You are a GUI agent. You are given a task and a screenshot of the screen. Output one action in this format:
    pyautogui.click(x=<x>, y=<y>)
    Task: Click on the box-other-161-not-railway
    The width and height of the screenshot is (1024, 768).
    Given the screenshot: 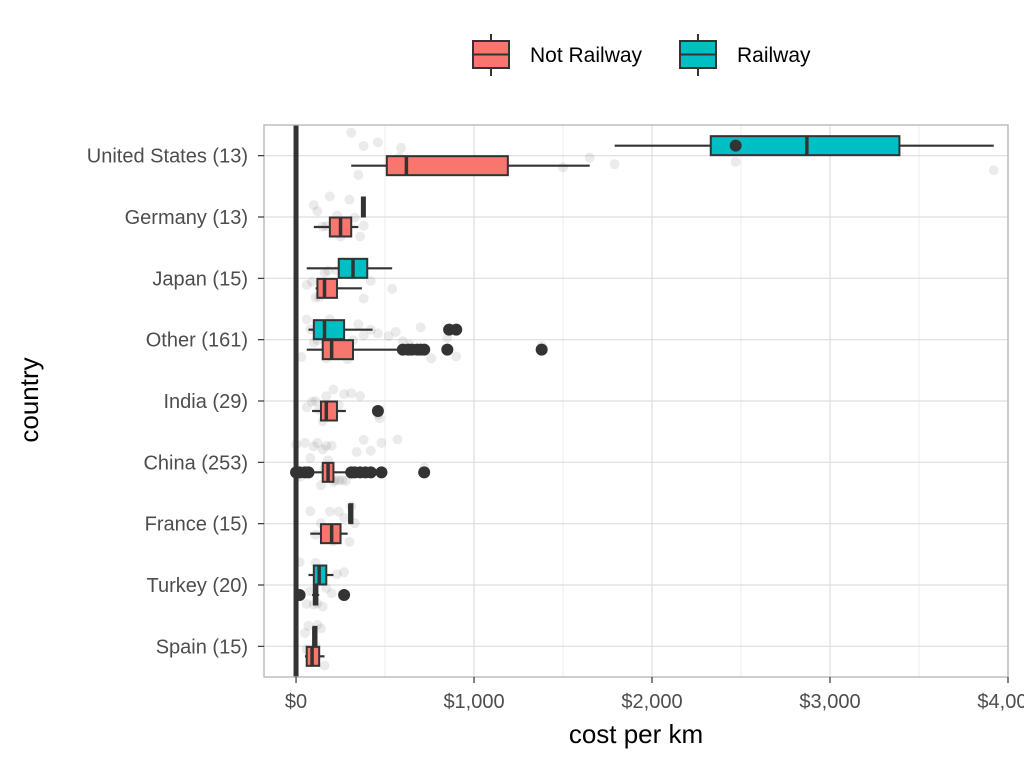 What is the action you would take?
    pyautogui.click(x=427, y=350)
    